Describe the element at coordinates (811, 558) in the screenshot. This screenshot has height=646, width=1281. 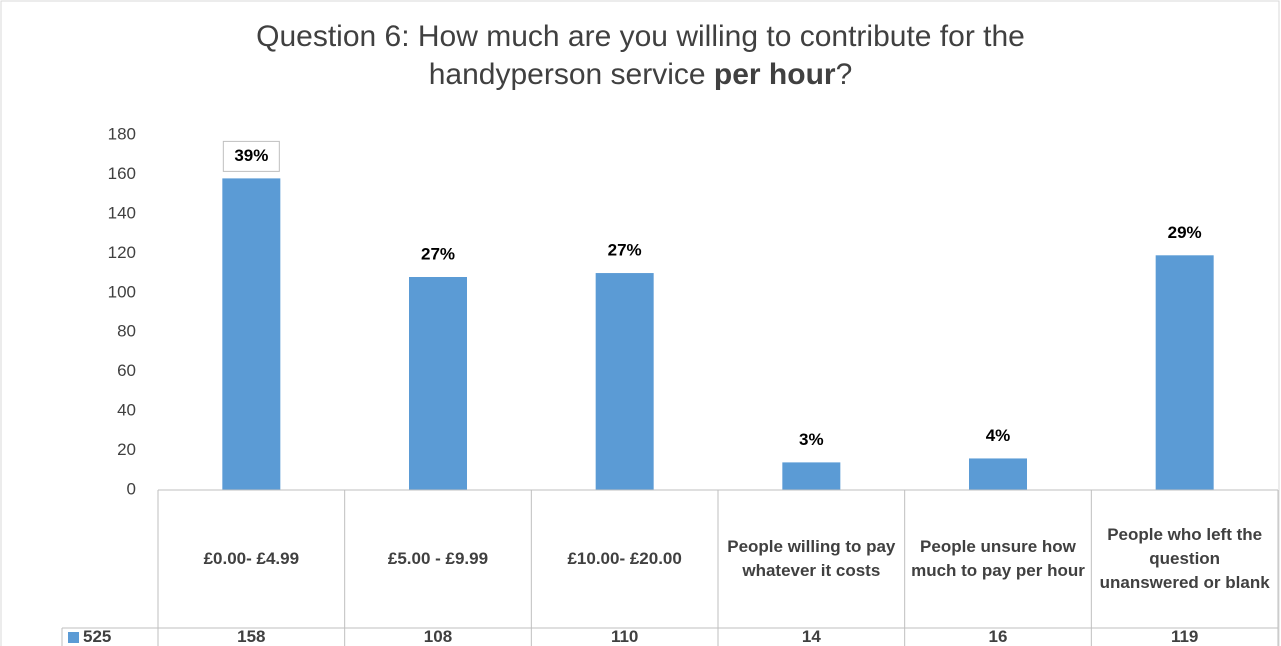
I see `category-cell: People willing to pay whatever it costs` at that location.